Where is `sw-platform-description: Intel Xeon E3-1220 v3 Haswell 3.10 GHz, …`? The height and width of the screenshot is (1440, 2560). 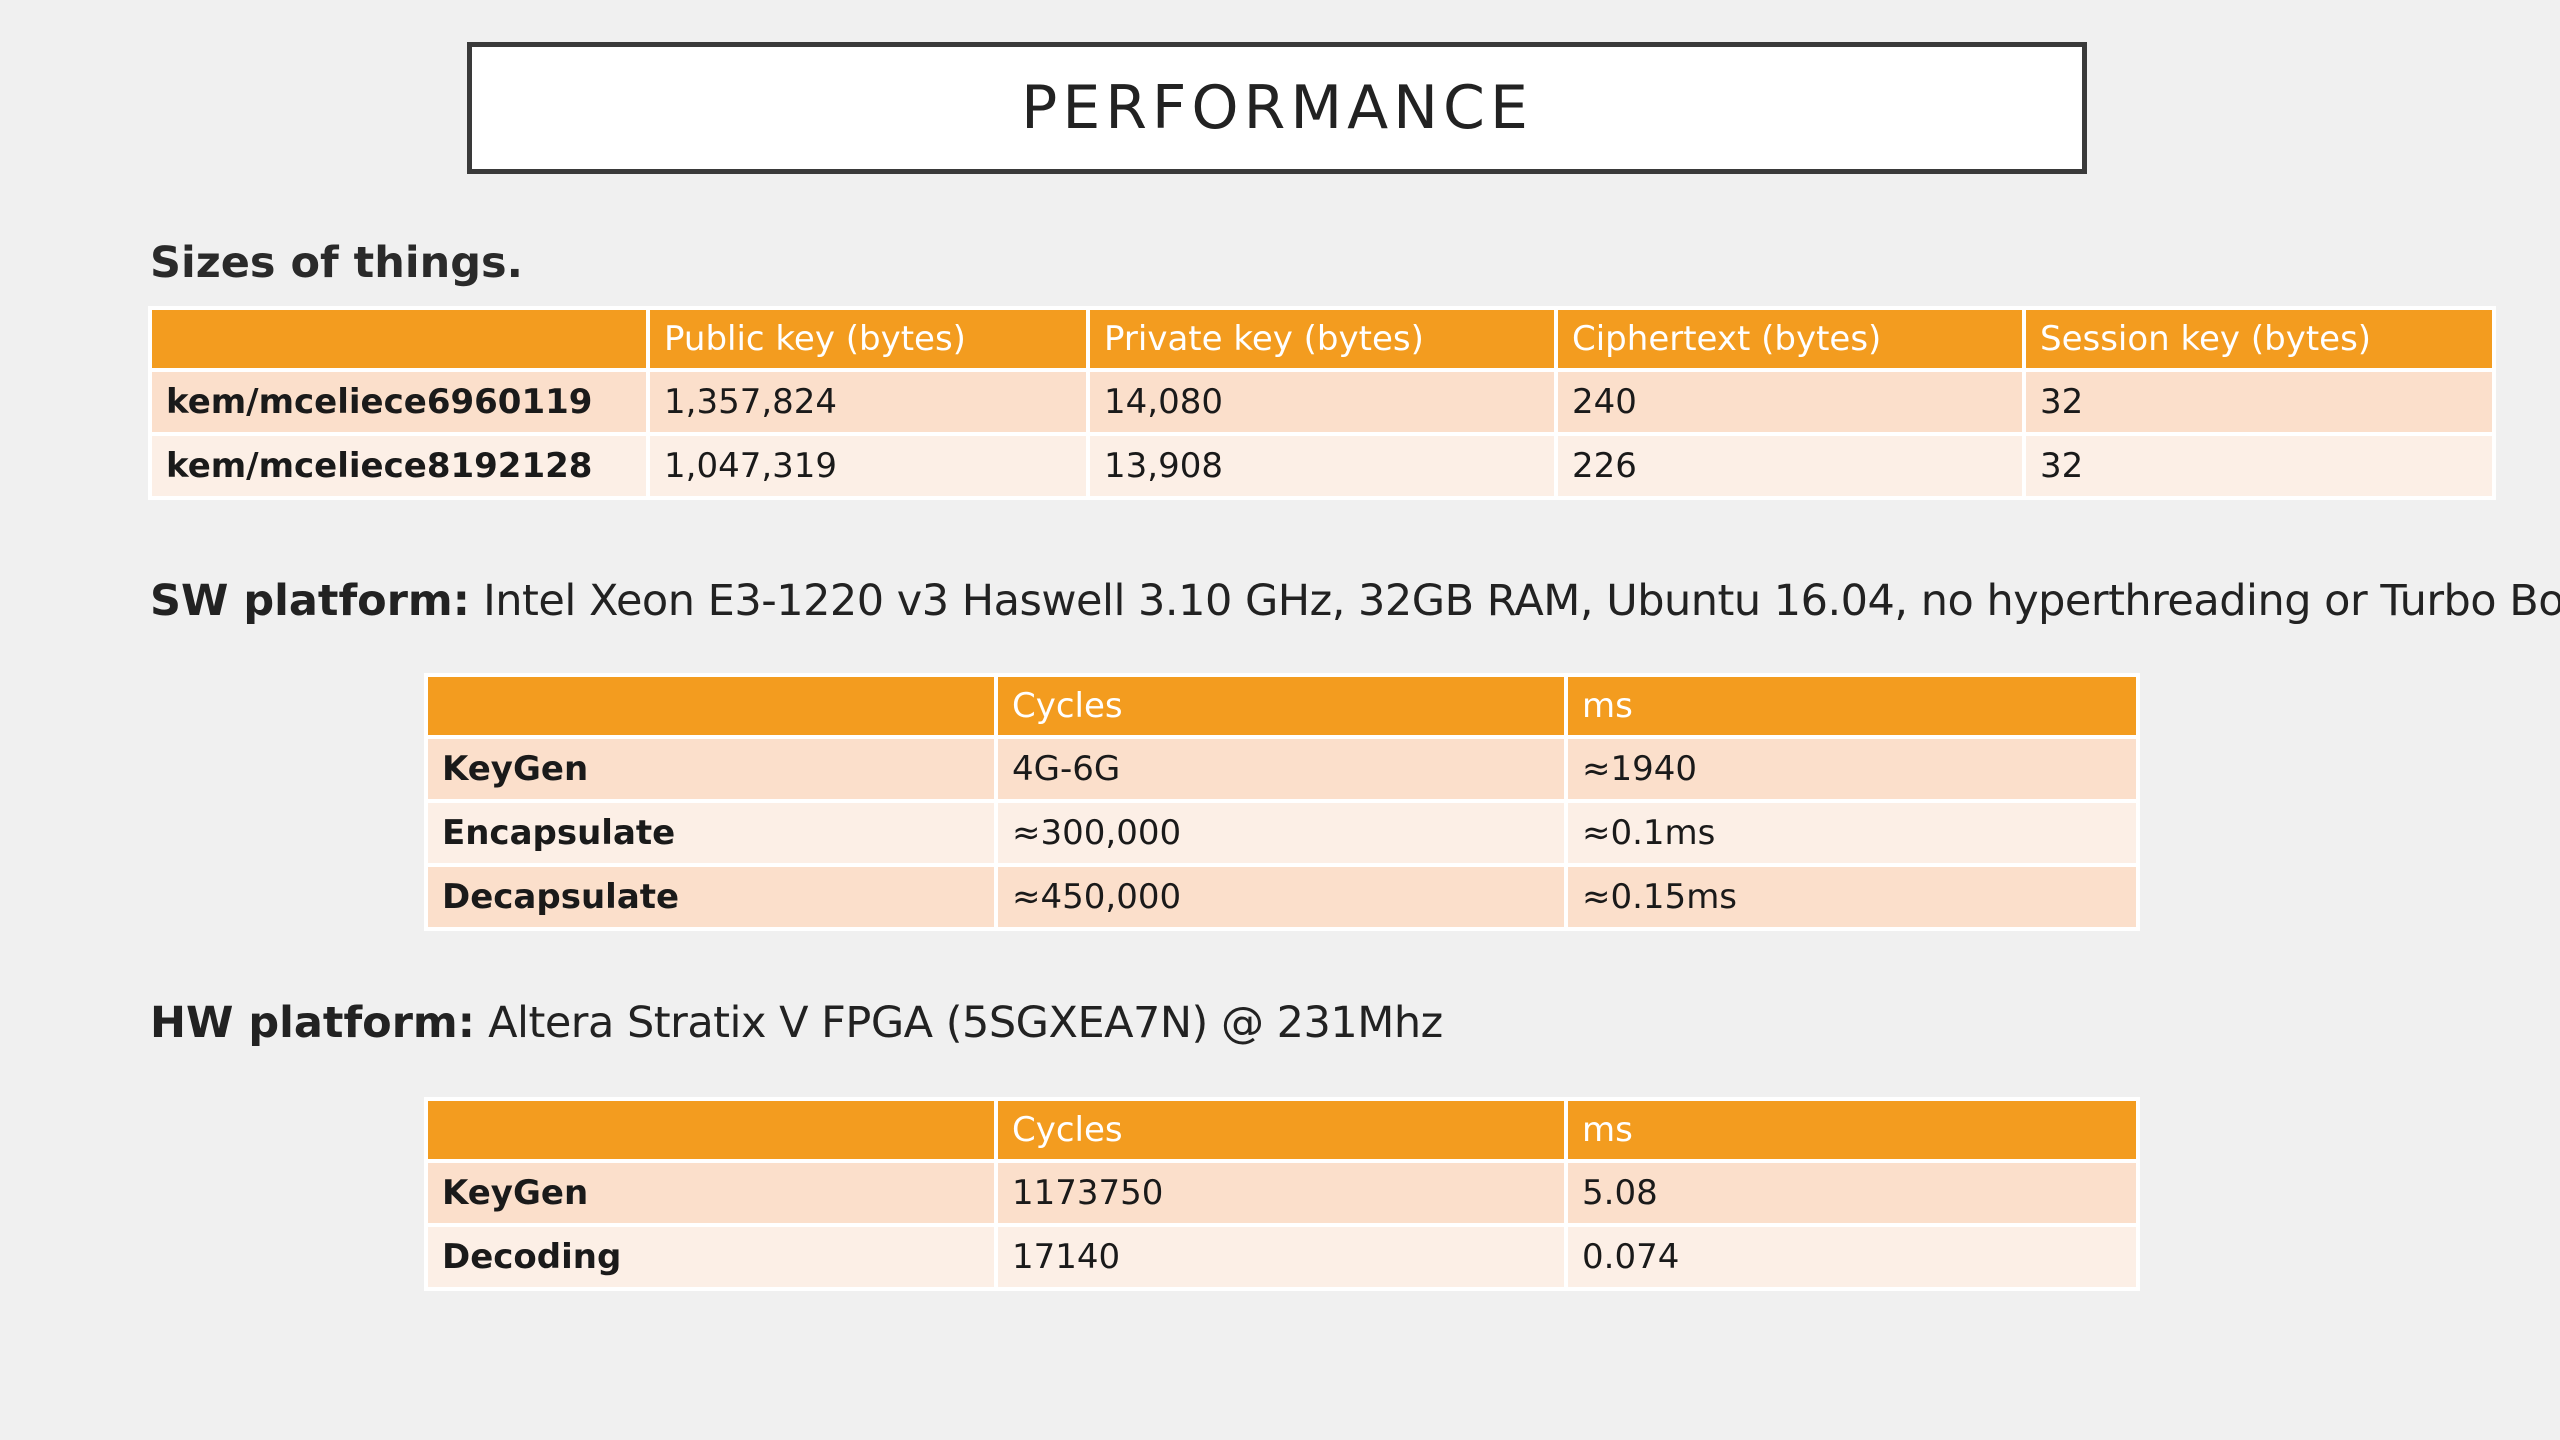
sw-platform-description: Intel Xeon E3-1220 v3 Haswell 3.10 GHz, … is located at coordinates (1514, 601).